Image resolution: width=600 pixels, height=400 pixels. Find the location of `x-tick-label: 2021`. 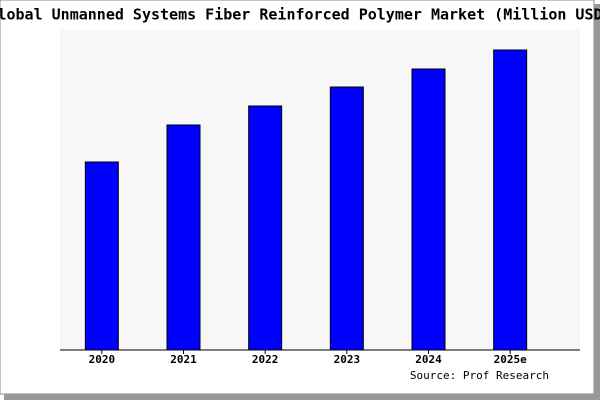

x-tick-label: 2021 is located at coordinates (183, 359).